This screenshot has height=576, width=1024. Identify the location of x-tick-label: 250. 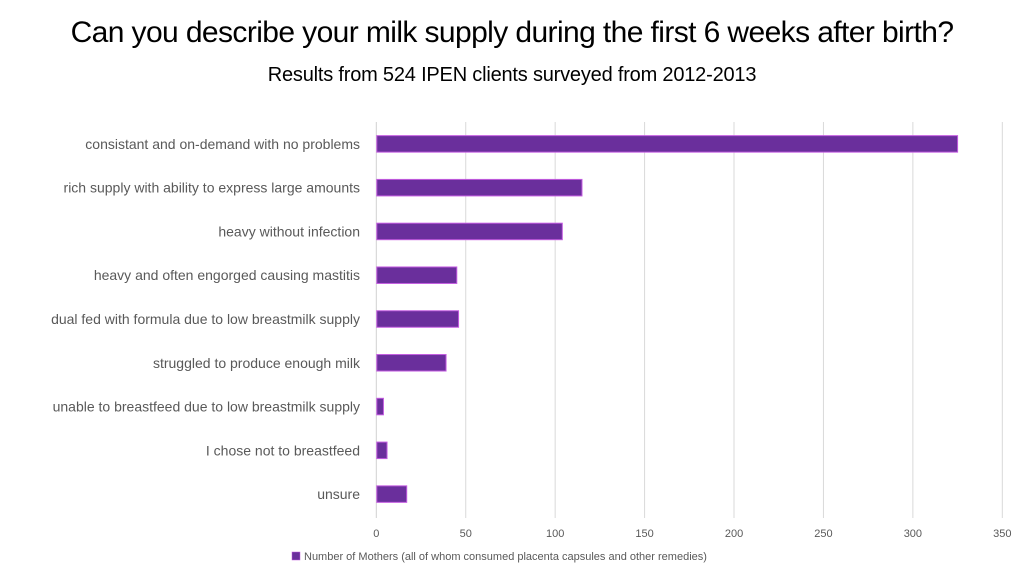
(823, 534).